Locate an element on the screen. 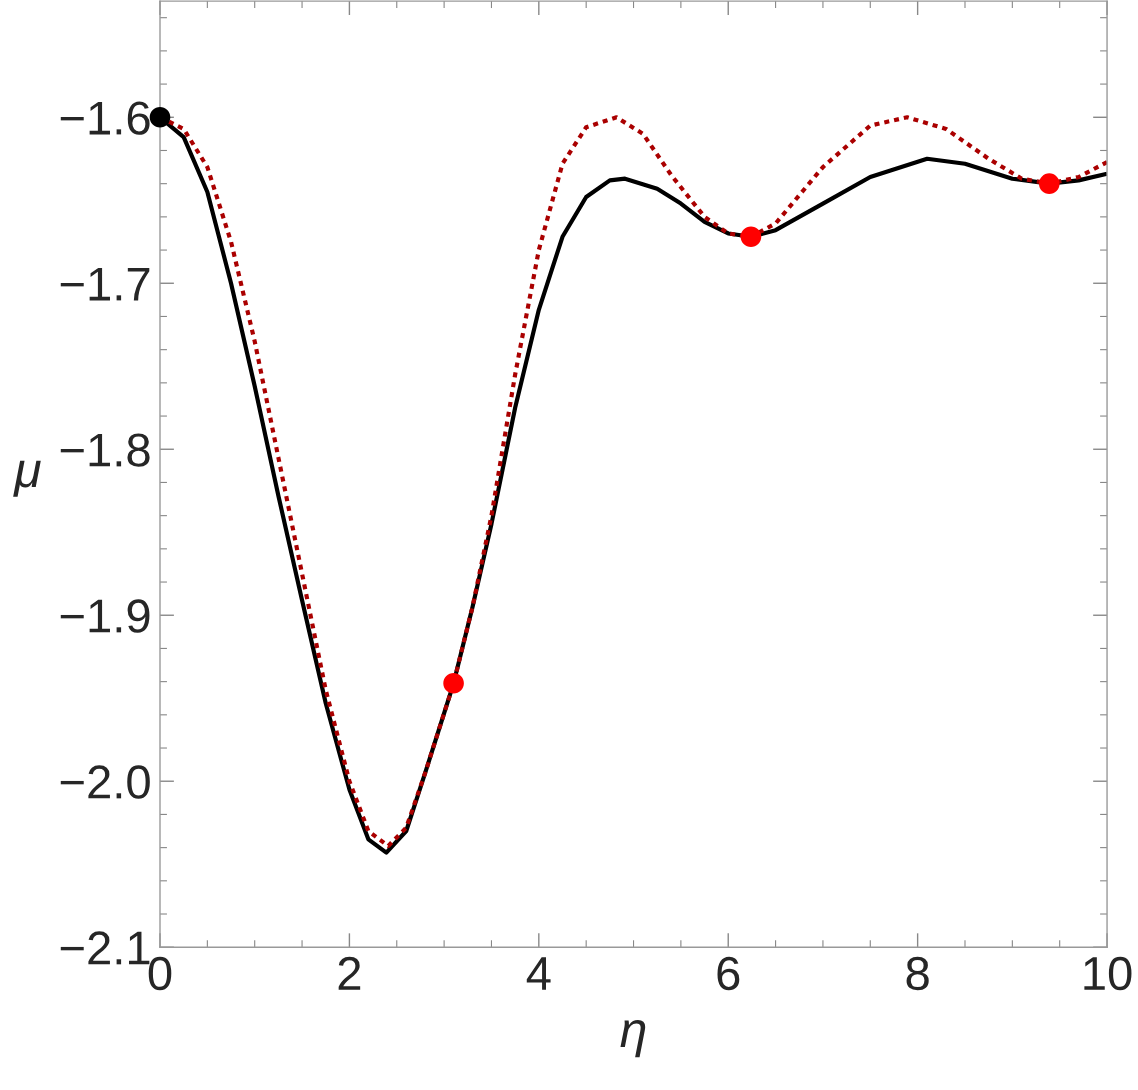  y-tick-label: −2.1 is located at coordinates (105, 948).